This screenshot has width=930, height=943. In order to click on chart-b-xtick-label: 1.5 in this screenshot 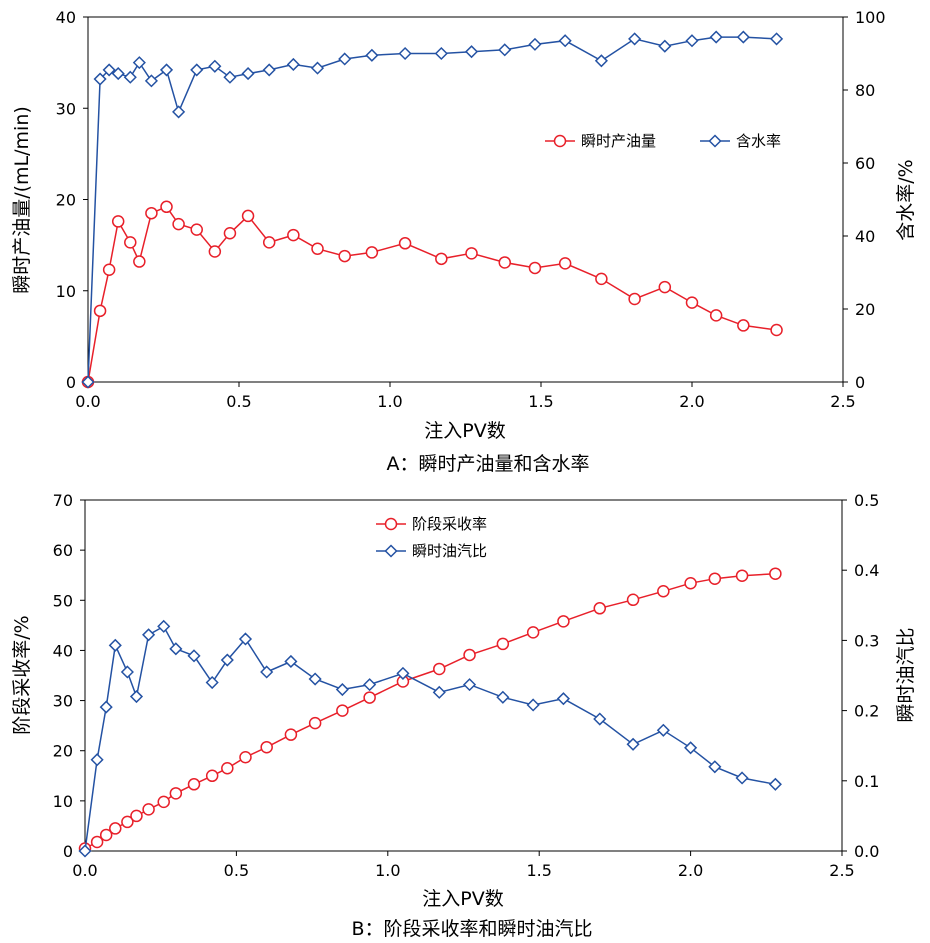, I will do `click(538, 870)`.